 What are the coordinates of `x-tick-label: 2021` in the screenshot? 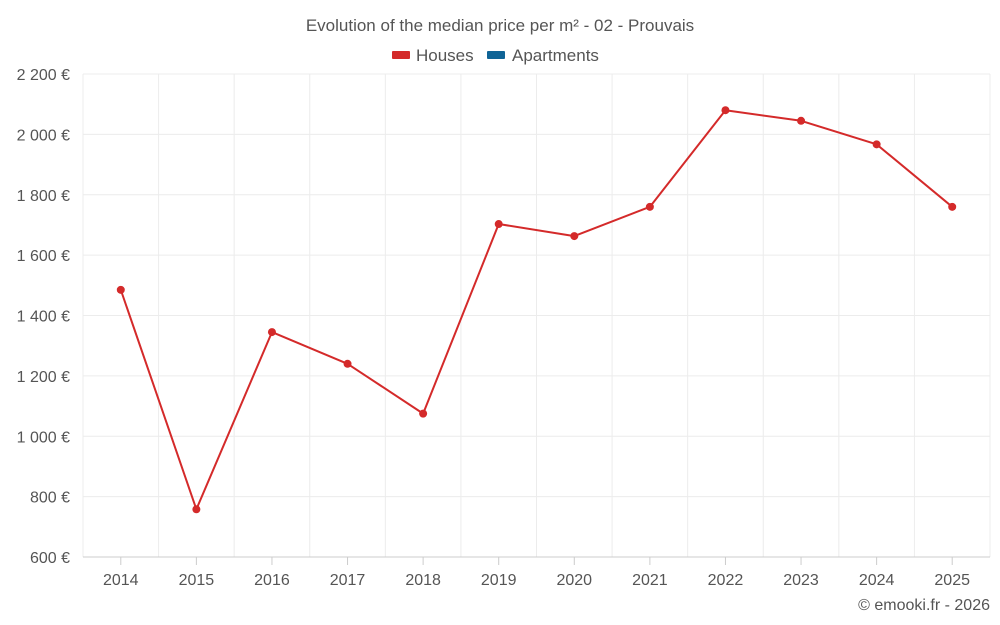 It's located at (650, 580).